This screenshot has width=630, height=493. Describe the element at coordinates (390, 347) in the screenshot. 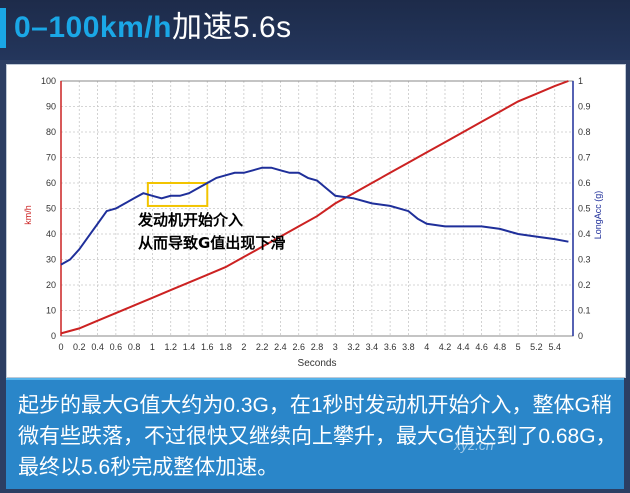

I see `x-tick-label: 3.6` at that location.